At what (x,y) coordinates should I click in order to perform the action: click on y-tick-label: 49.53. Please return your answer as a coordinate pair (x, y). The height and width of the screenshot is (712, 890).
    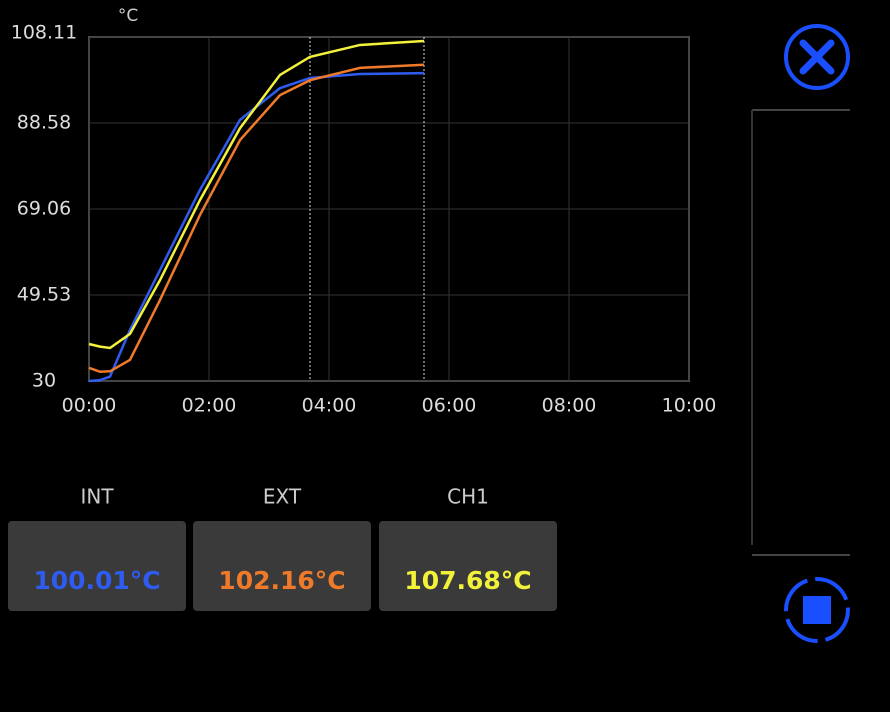
    Looking at the image, I should click on (44, 294).